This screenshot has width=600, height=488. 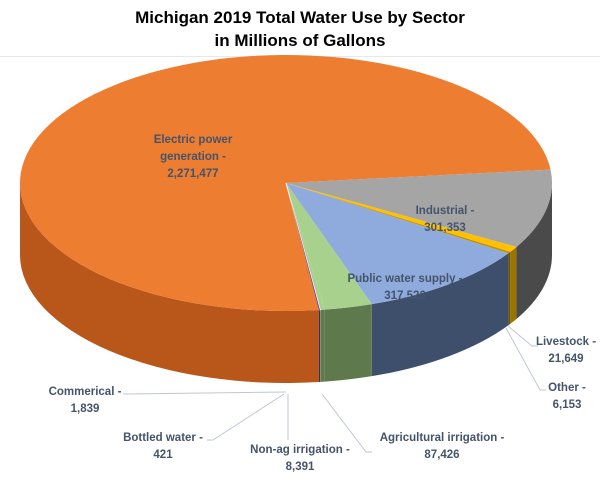 What do you see at coordinates (300, 17) in the screenshot?
I see `chart-title-line-1: Michigan 2019 Total Water Use by Sector` at bounding box center [300, 17].